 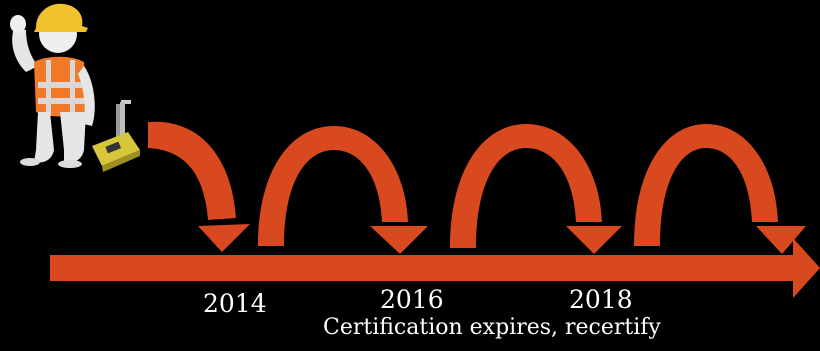 What do you see at coordinates (235, 303) in the screenshot?
I see `year-label-2014: 2014` at bounding box center [235, 303].